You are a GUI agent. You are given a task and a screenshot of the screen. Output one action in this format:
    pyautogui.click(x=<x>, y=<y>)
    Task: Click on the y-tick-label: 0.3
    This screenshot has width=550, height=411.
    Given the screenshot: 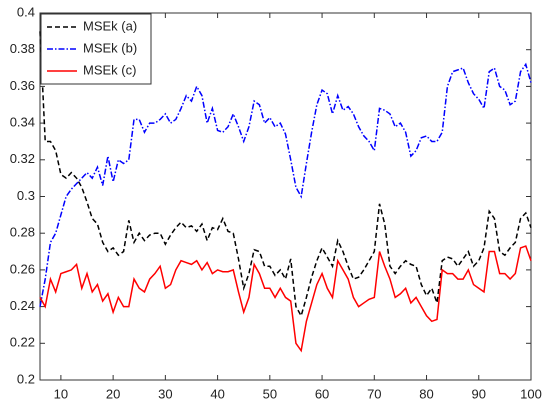 What is the action you would take?
    pyautogui.click(x=26, y=195)
    